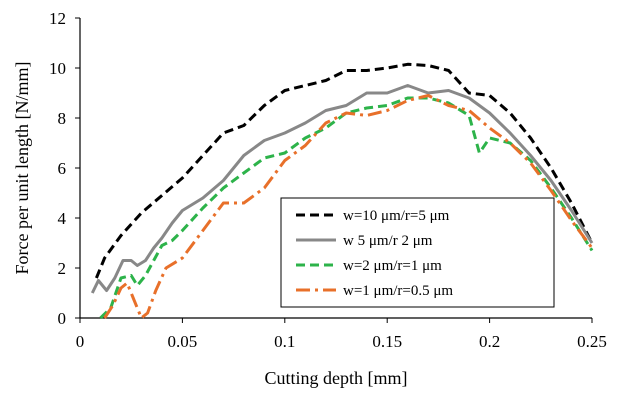  What do you see at coordinates (183, 341) in the screenshot?
I see `x-tick-label: 0.05` at bounding box center [183, 341].